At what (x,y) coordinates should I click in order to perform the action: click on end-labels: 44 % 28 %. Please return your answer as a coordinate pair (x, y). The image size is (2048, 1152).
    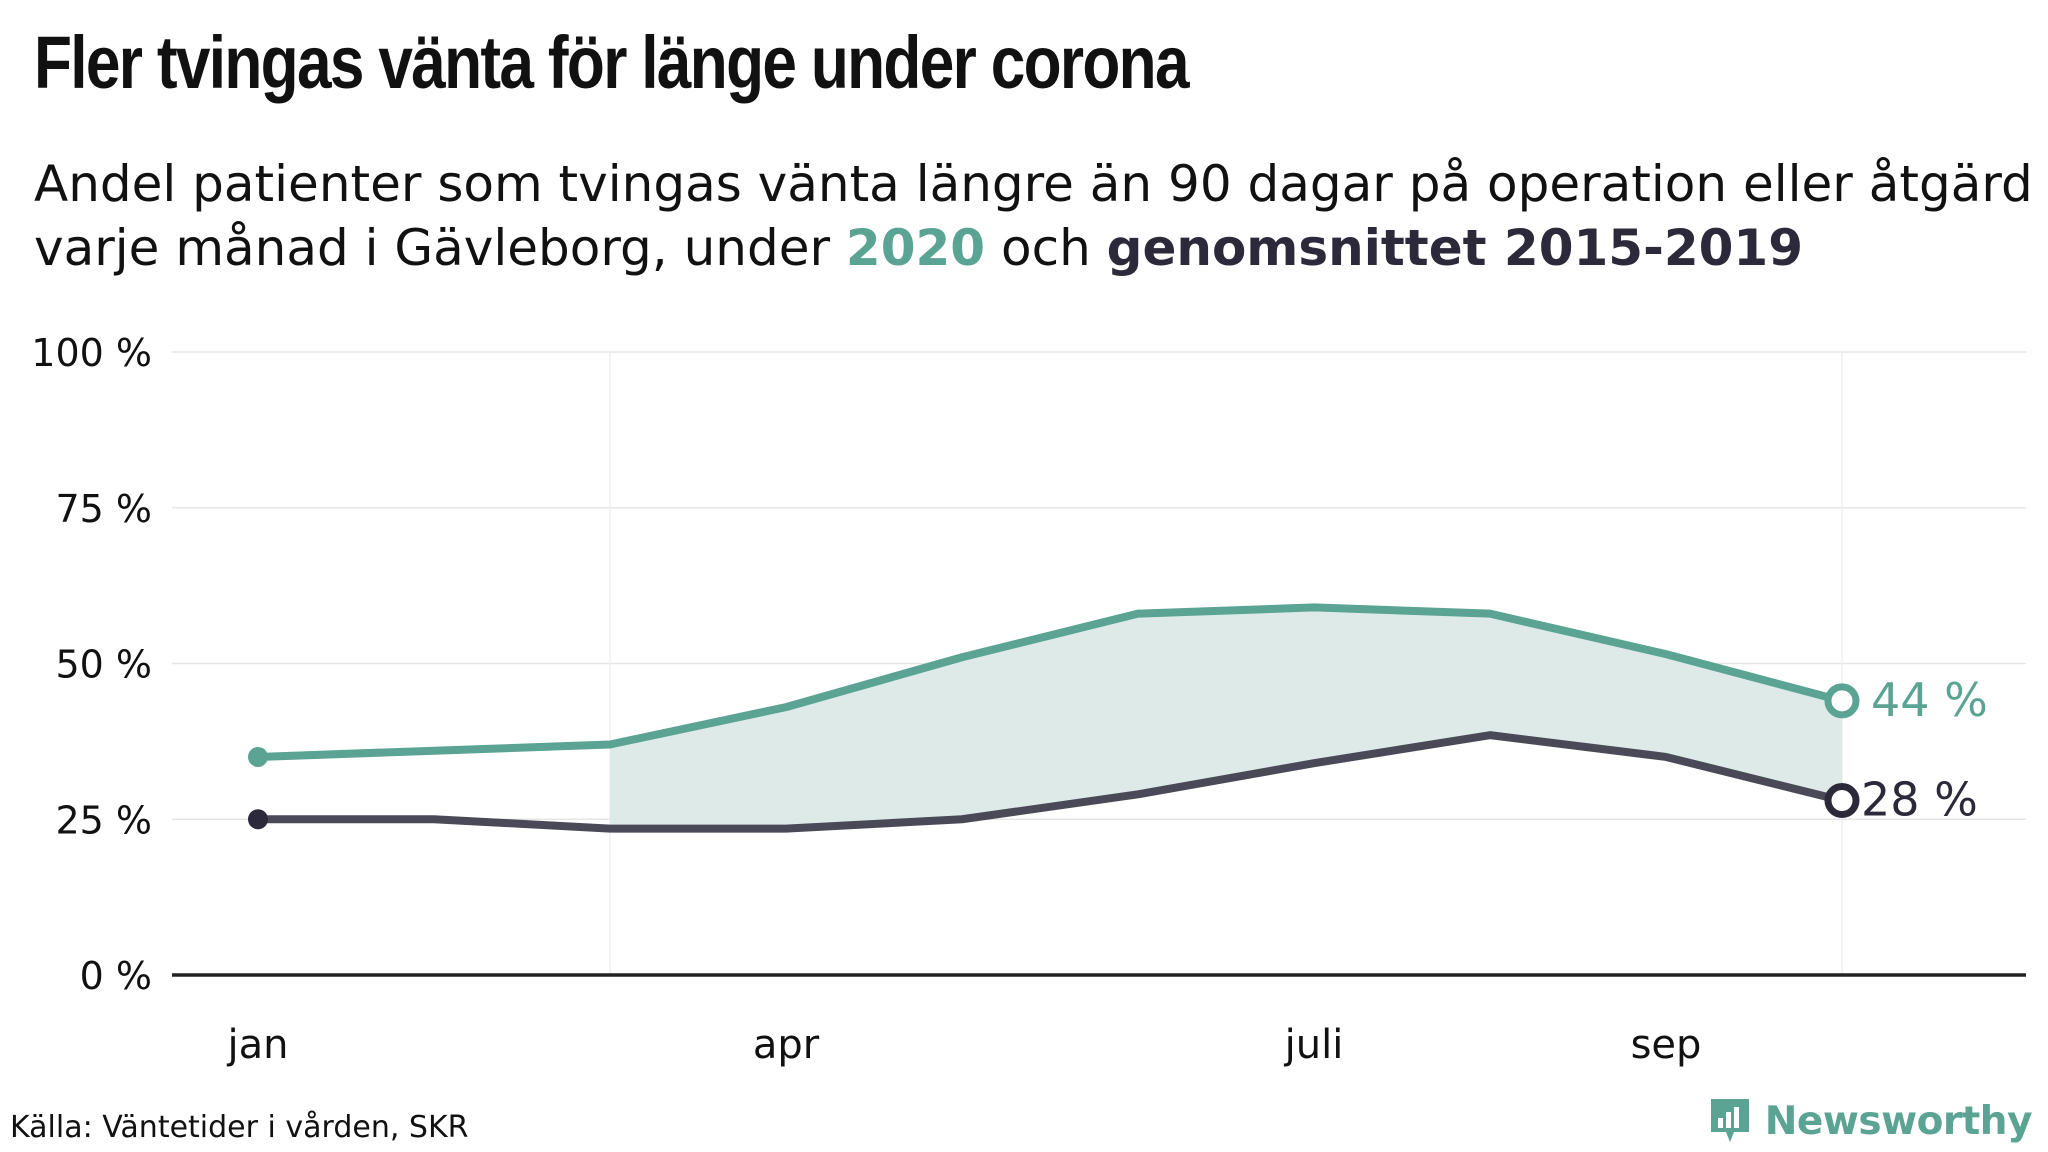
    Looking at the image, I should click on (1924, 750).